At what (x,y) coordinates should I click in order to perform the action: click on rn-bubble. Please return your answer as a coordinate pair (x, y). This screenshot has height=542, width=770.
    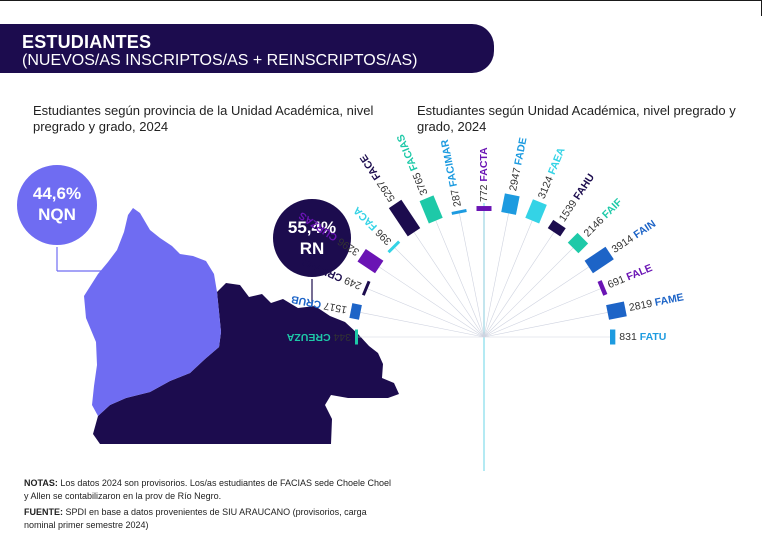
    Looking at the image, I should click on (312, 238).